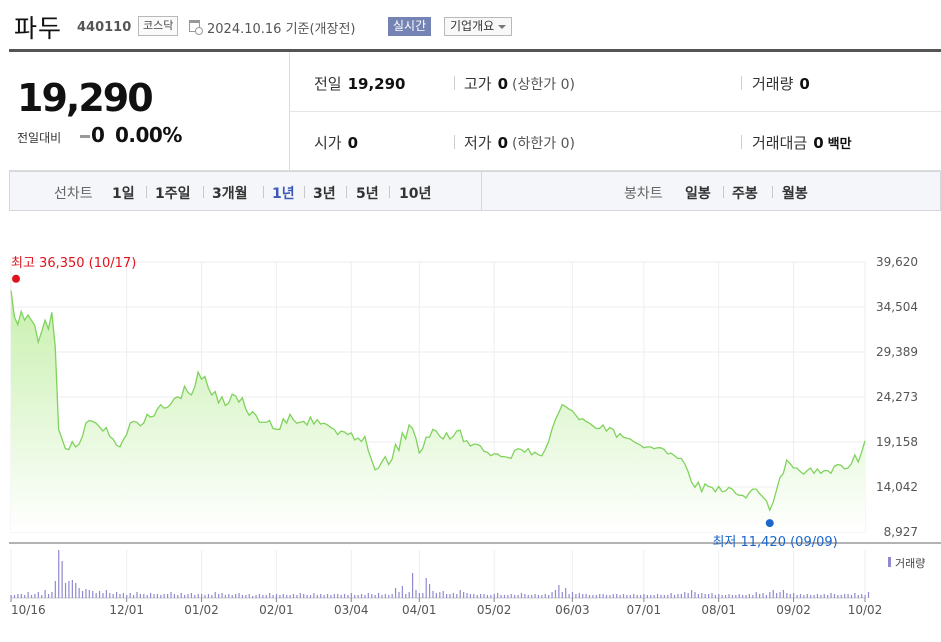 This screenshot has height=642, width=941. Describe the element at coordinates (123, 194) in the screenshot. I see `period-1d-tab: 1일` at that location.